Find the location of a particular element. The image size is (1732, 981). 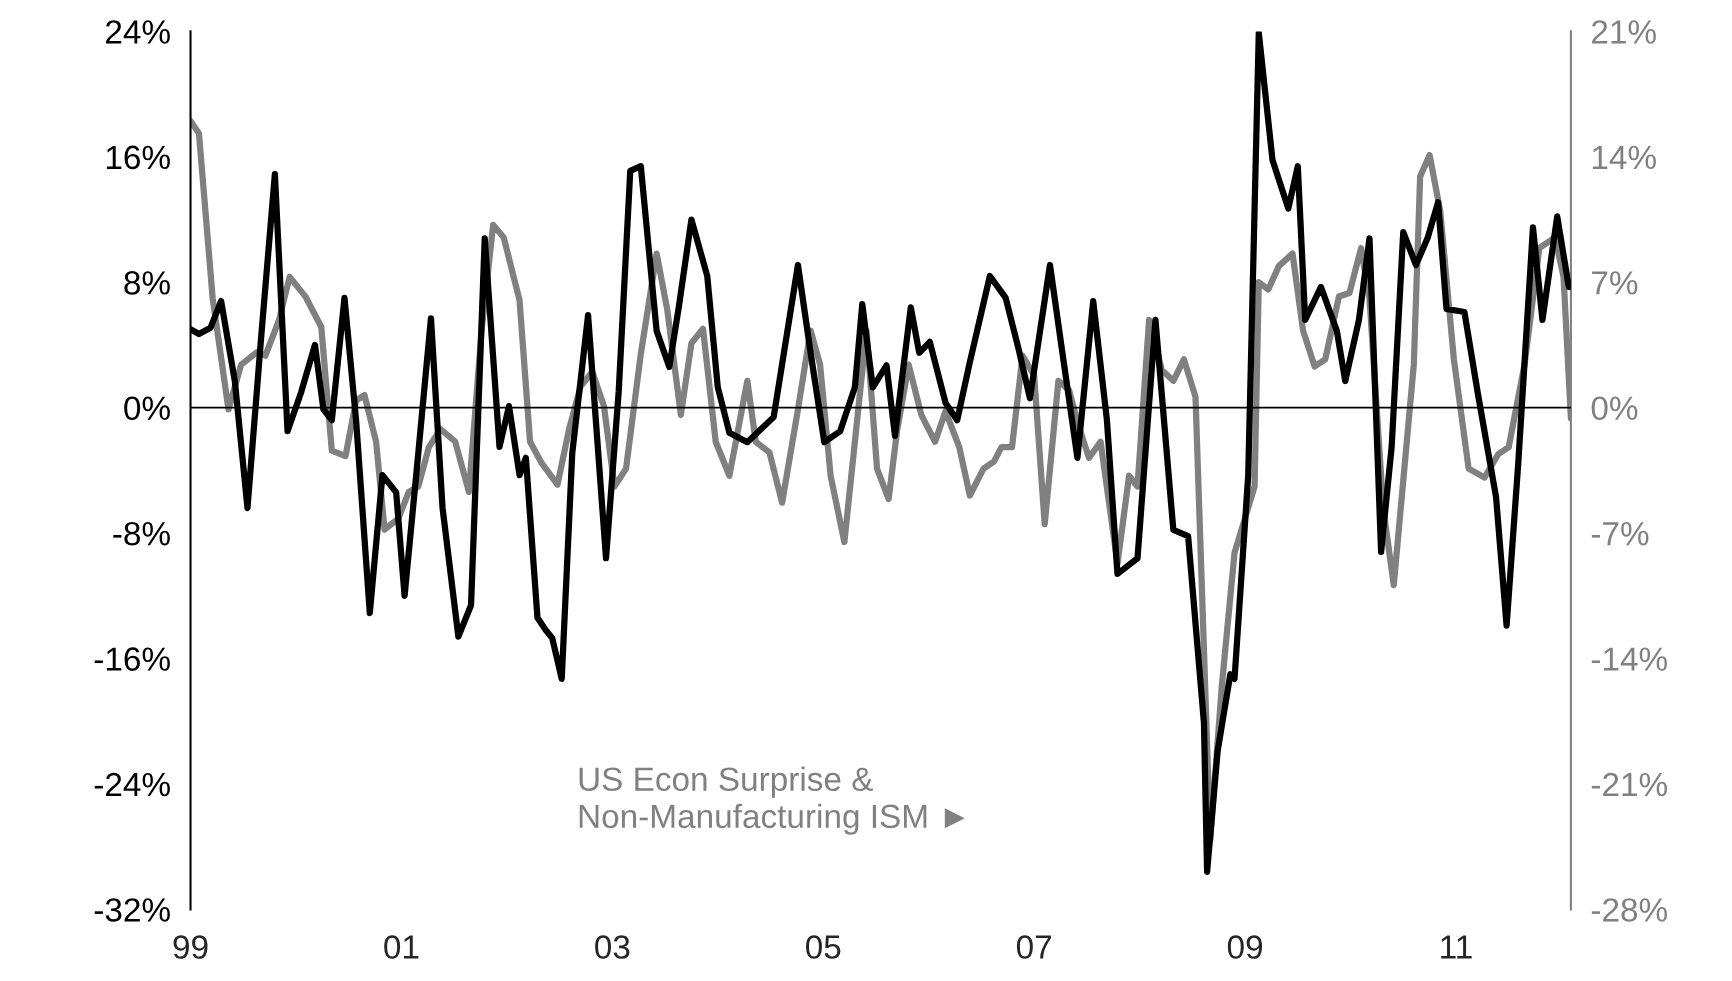

x-tick-label: 99 is located at coordinates (190, 947).